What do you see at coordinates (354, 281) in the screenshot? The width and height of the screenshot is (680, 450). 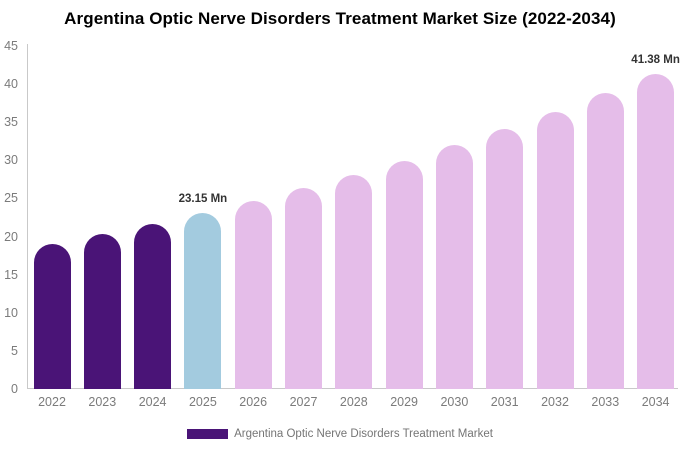 I see `bar-2028` at bounding box center [354, 281].